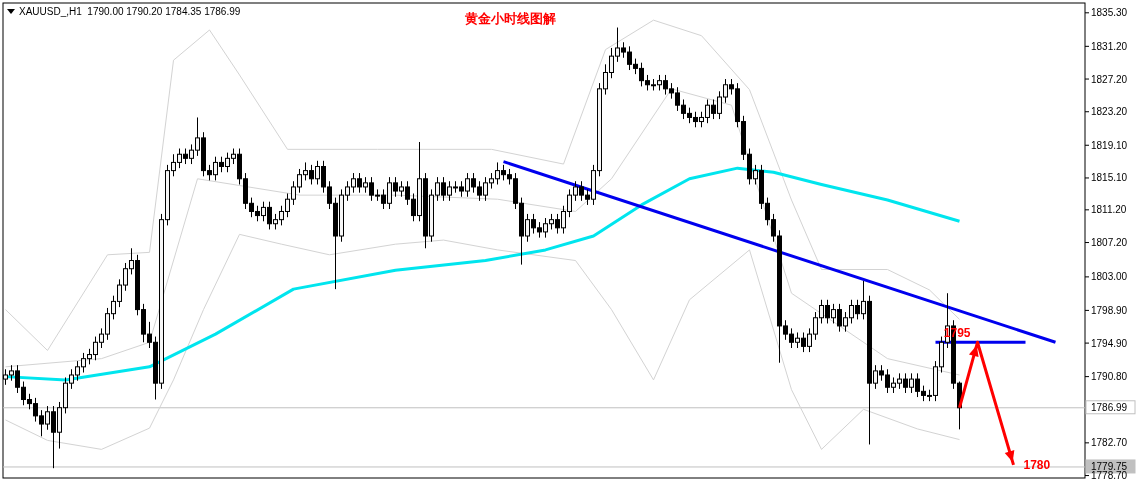 Image resolution: width=1137 pixels, height=481 pixels. What do you see at coordinates (1109, 46) in the screenshot?
I see `y-tick-label: 1831.20` at bounding box center [1109, 46].